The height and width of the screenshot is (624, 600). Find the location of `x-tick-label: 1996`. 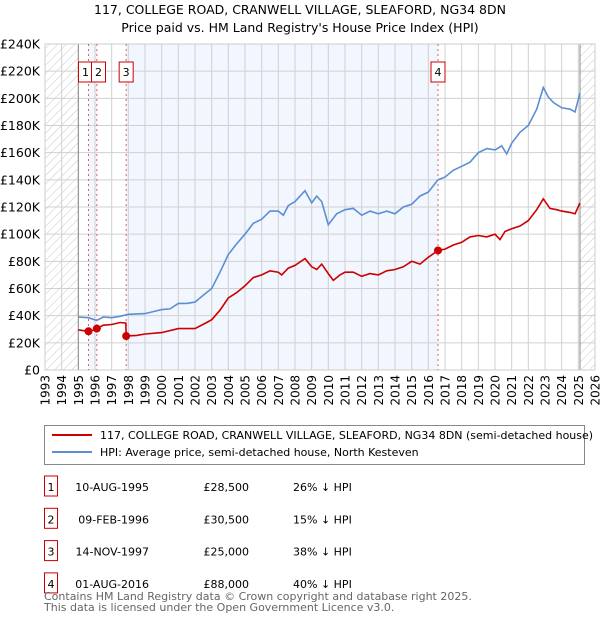

x-tick-label: 1996 is located at coordinates (96, 390).